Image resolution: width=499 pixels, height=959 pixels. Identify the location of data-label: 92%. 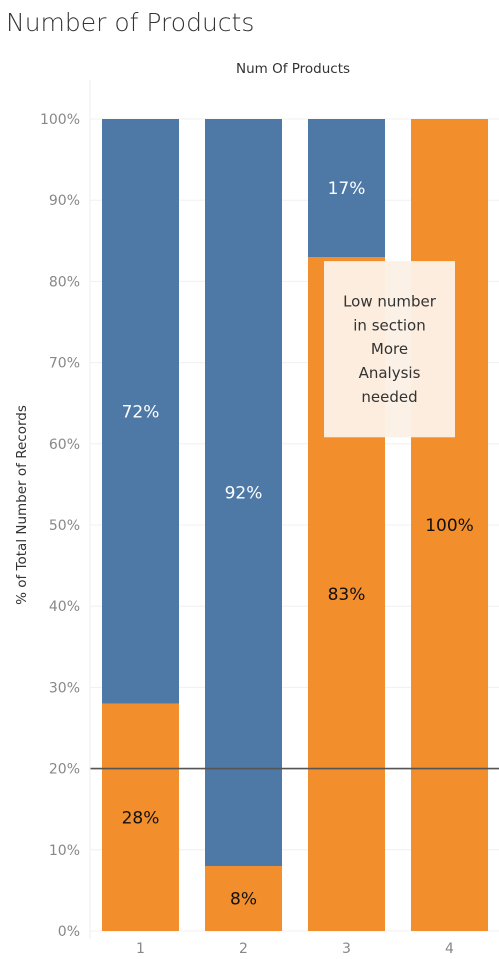
(244, 494).